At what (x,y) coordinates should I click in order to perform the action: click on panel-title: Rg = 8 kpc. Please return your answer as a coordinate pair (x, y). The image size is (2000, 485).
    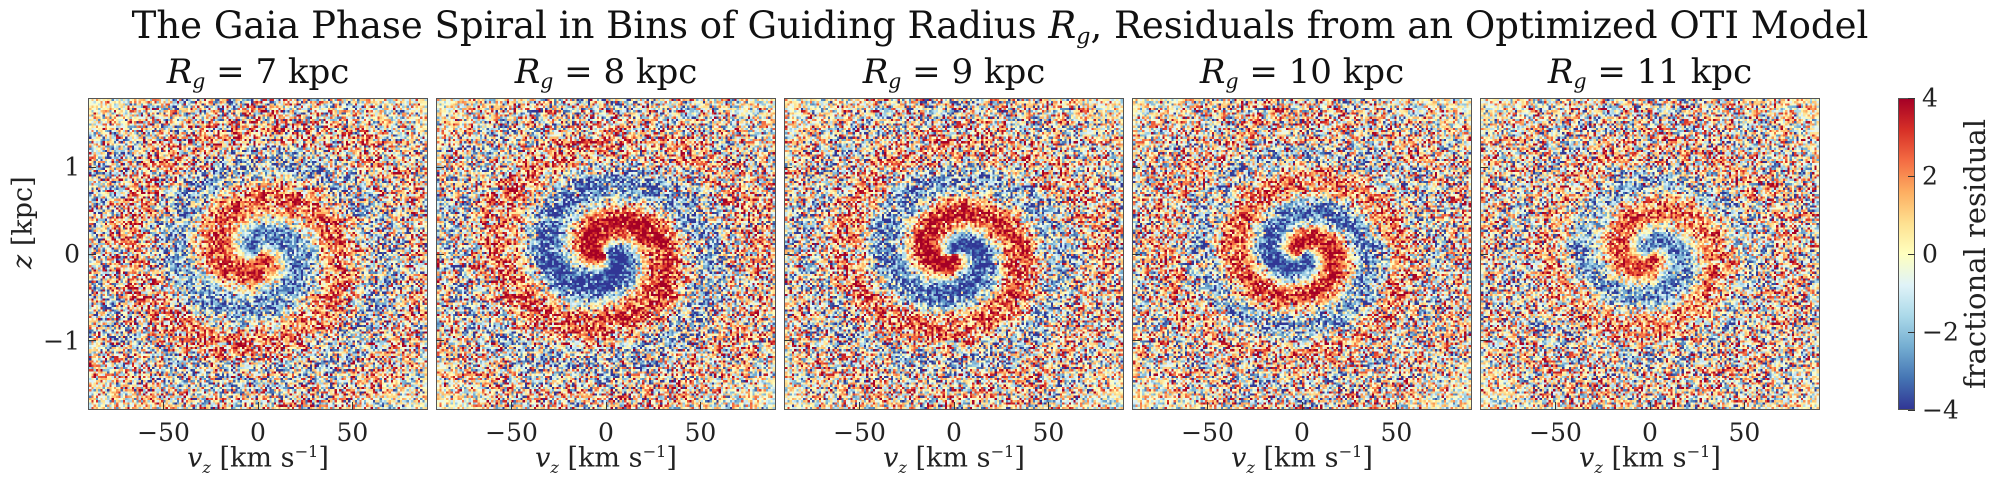
    Looking at the image, I should click on (606, 73).